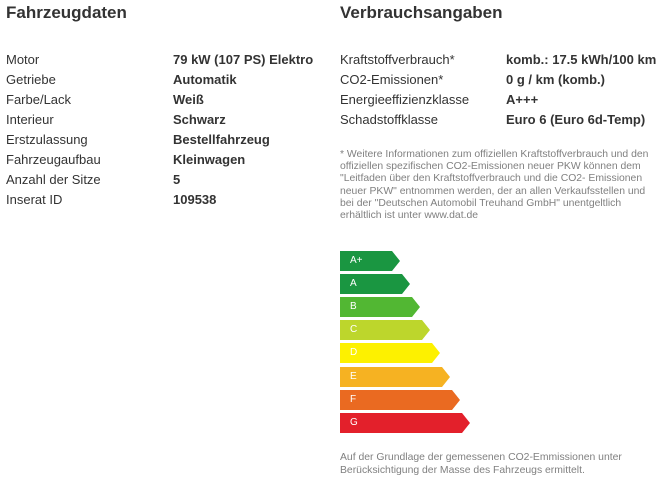 Image resolution: width=659 pixels, height=482 pixels. Describe the element at coordinates (353, 376) in the screenshot. I see `energy-class-label: E` at that location.